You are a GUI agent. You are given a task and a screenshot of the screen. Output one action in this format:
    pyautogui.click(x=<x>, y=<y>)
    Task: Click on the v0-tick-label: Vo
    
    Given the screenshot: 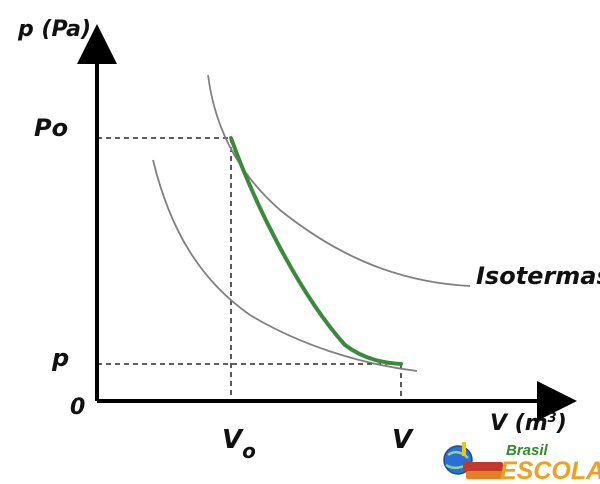 What is the action you would take?
    pyautogui.click(x=239, y=444)
    